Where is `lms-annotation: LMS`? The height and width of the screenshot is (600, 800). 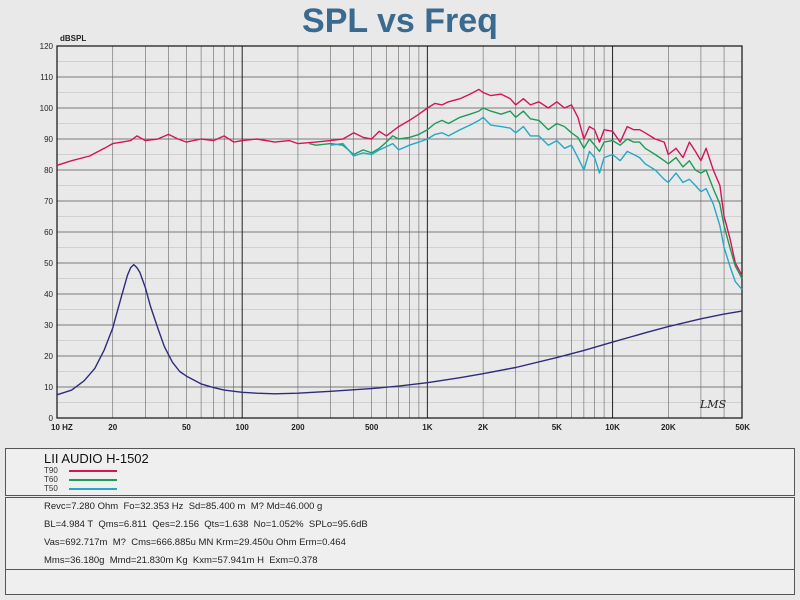
lms-annotation: LMS is located at coordinates (713, 404).